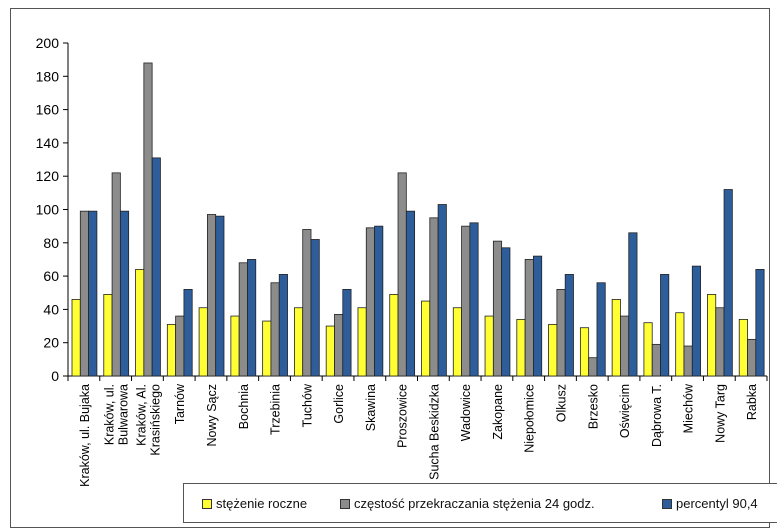 The width and height of the screenshot is (777, 528). Describe the element at coordinates (48, 110) in the screenshot. I see `y-tick-label: 160` at that location.